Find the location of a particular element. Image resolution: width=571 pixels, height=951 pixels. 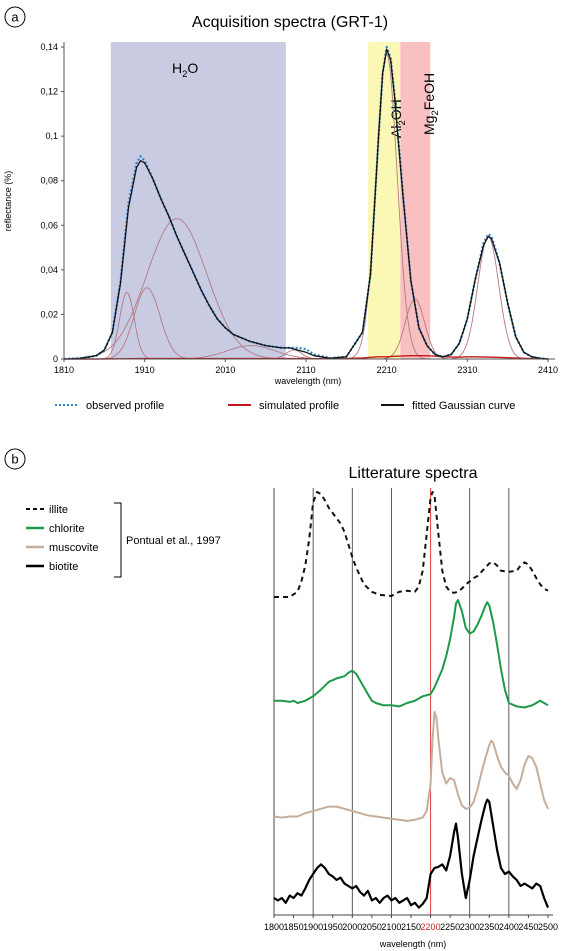

b-x-tick-label: 1900 is located at coordinates (313, 927).